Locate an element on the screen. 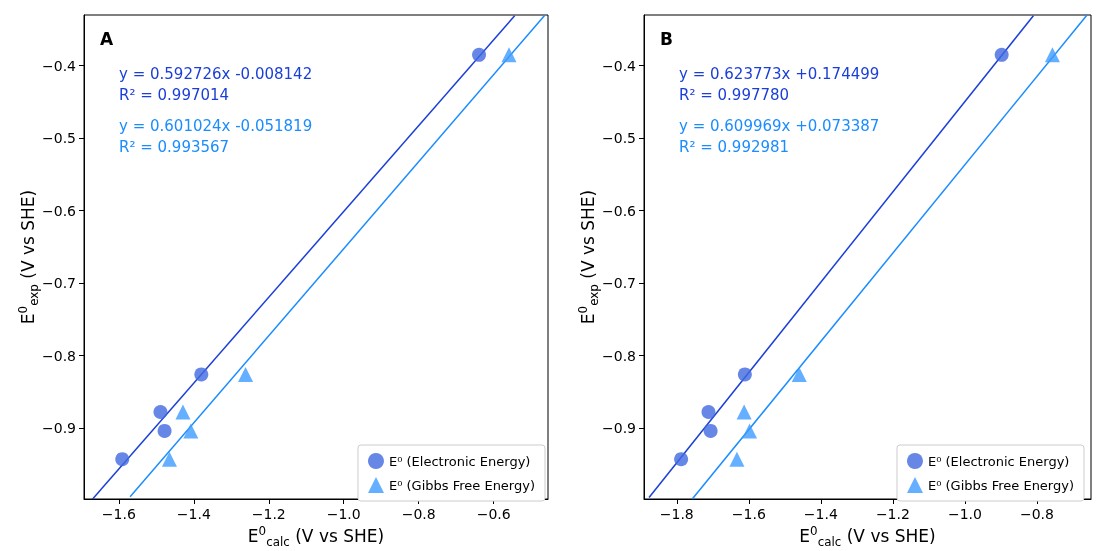 The image size is (1099, 551). annotation: y = 0.609969x +0.073387 is located at coordinates (779, 126).